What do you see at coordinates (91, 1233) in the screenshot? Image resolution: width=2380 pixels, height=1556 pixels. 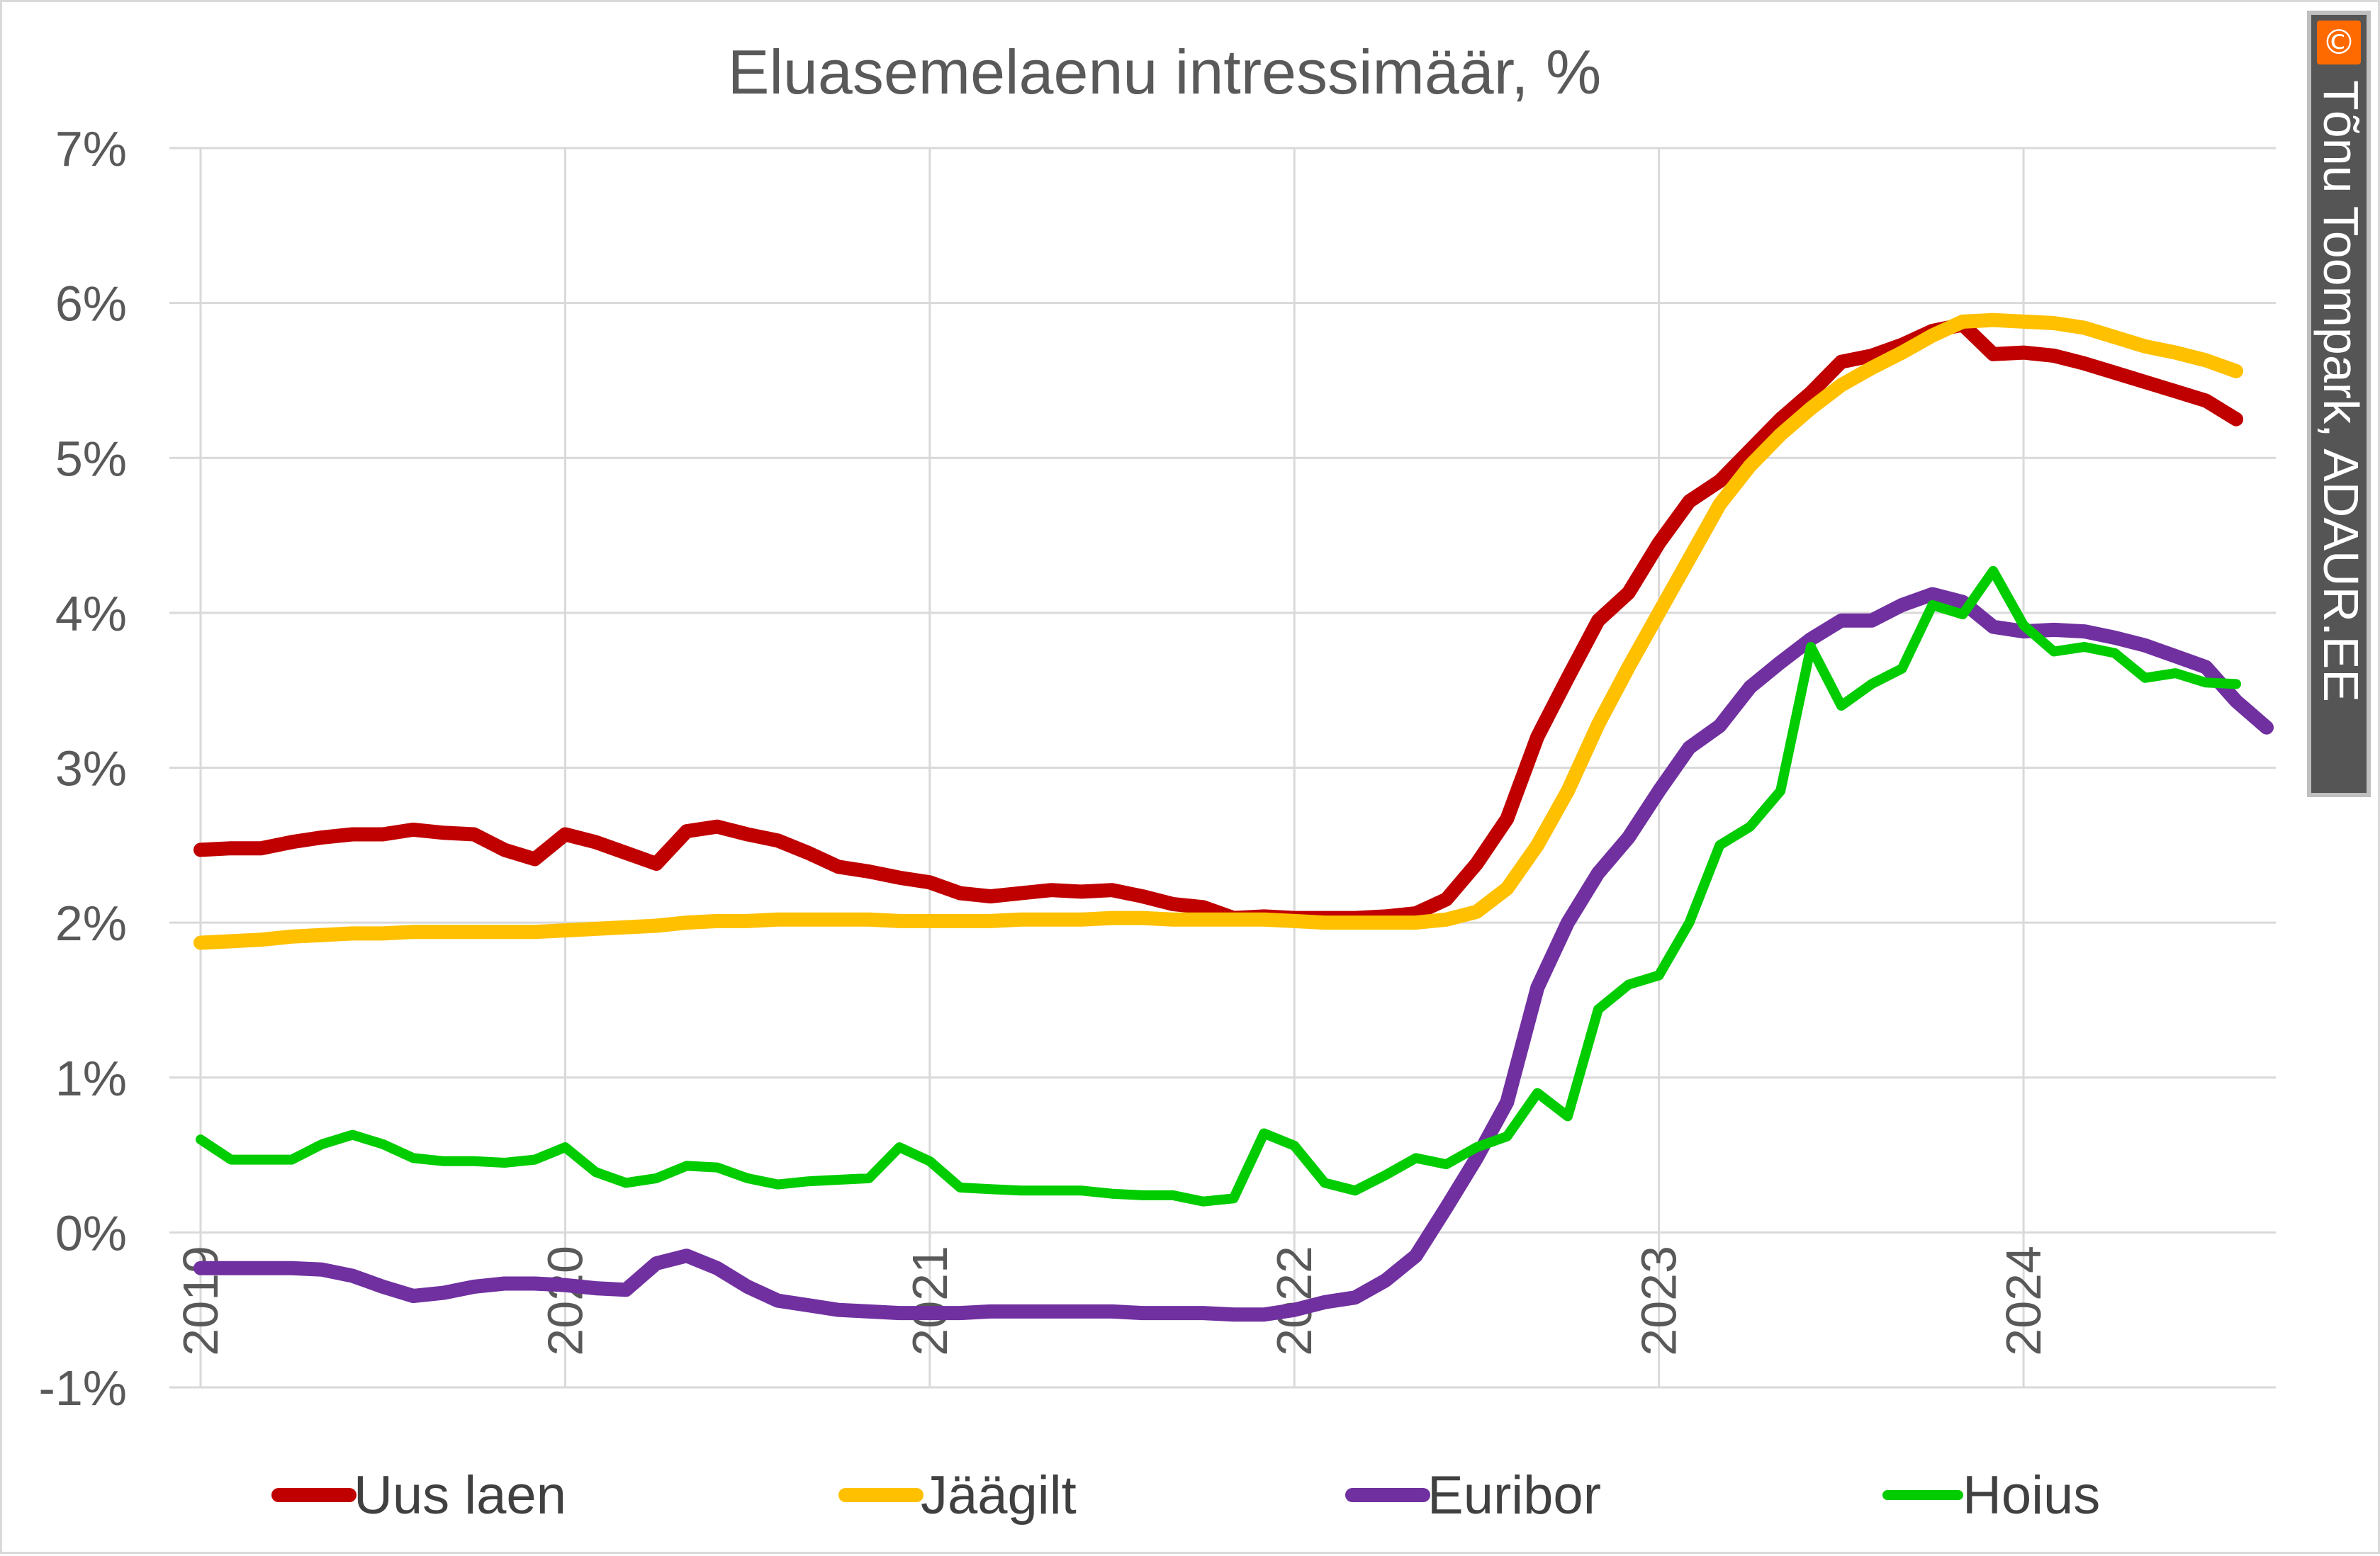 I see `y-tick-label: 0%` at bounding box center [91, 1233].